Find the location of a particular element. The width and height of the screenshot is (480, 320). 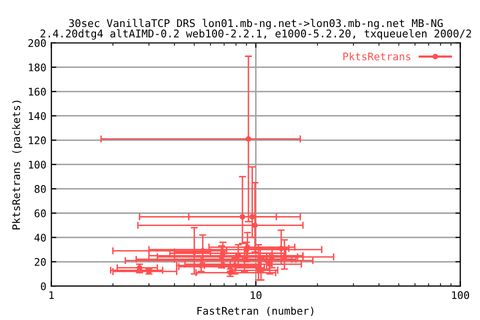

y-tick-label: 160 is located at coordinates (37, 92).